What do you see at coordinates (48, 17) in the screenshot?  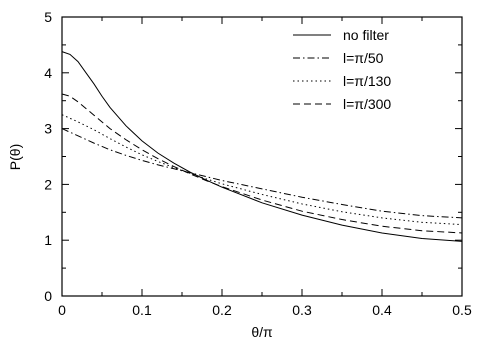 I see `y-tick-label: 5` at bounding box center [48, 17].